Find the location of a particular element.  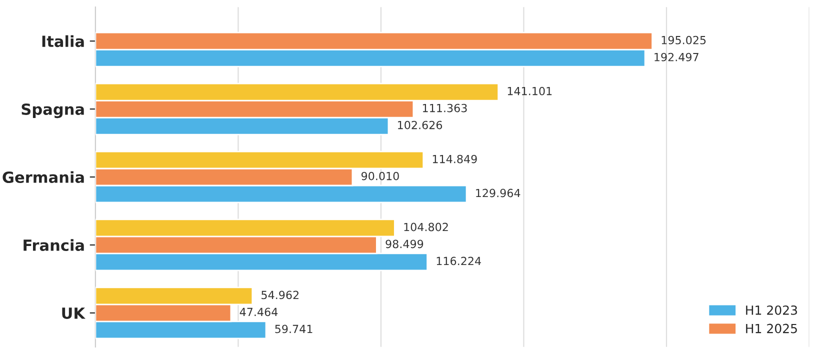

y-tick-label: Francia is located at coordinates (54, 245).